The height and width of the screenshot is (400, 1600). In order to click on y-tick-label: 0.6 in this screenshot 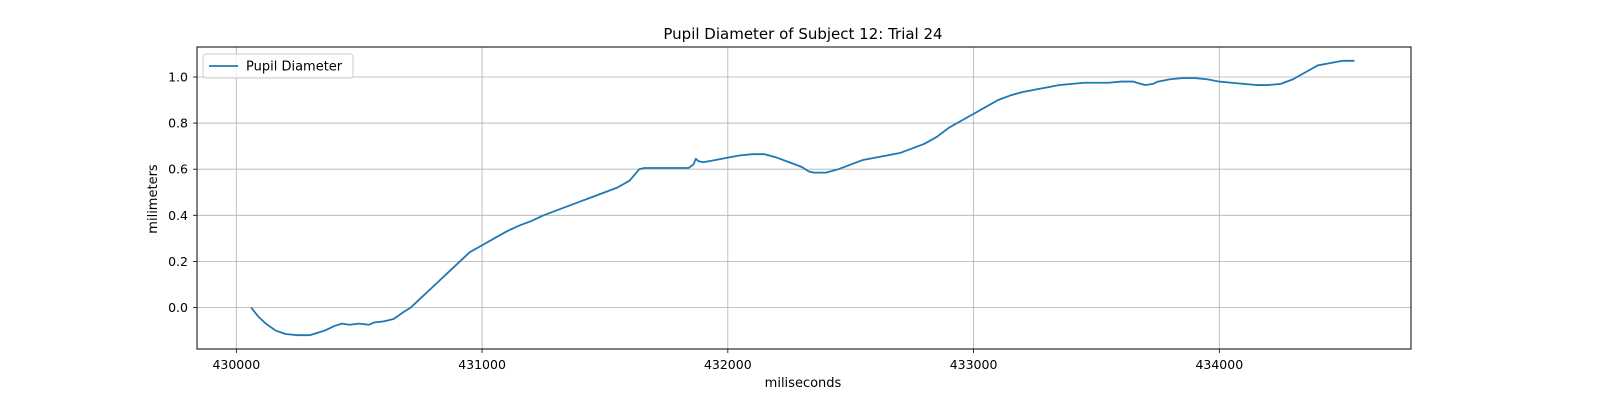, I will do `click(178, 169)`.